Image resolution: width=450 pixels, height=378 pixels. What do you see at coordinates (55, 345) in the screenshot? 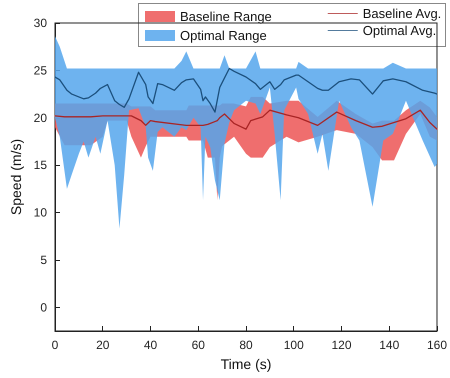
I see `x-tick-label: 0` at bounding box center [55, 345].